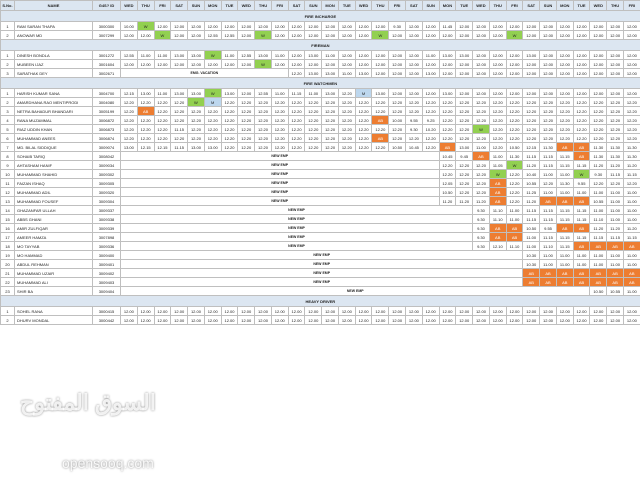 The height and width of the screenshot is (480, 640). I want to click on shift-cell: 11.30, so click(564, 183).